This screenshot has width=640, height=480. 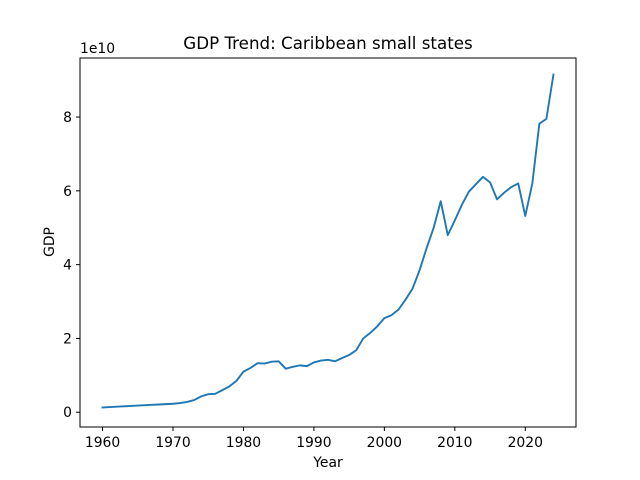 What do you see at coordinates (525, 443) in the screenshot?
I see `x-tick-label: 2020` at bounding box center [525, 443].